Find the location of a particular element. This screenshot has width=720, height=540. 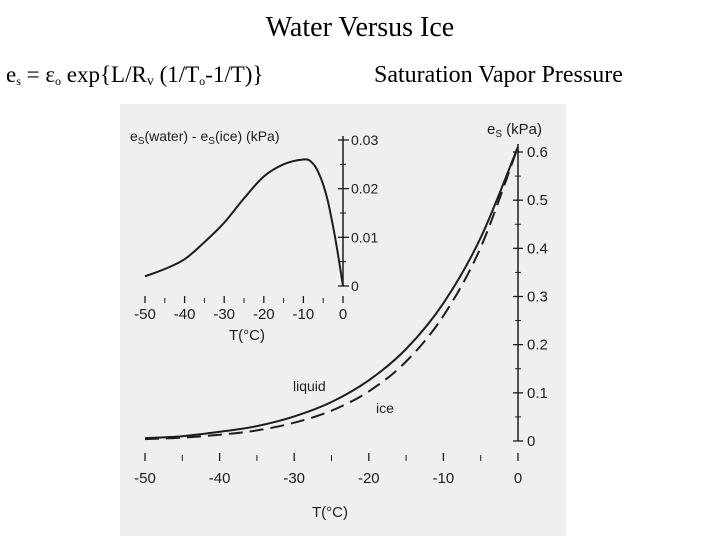

panel-label: Saturation Vapor Pressure is located at coordinates (498, 75).